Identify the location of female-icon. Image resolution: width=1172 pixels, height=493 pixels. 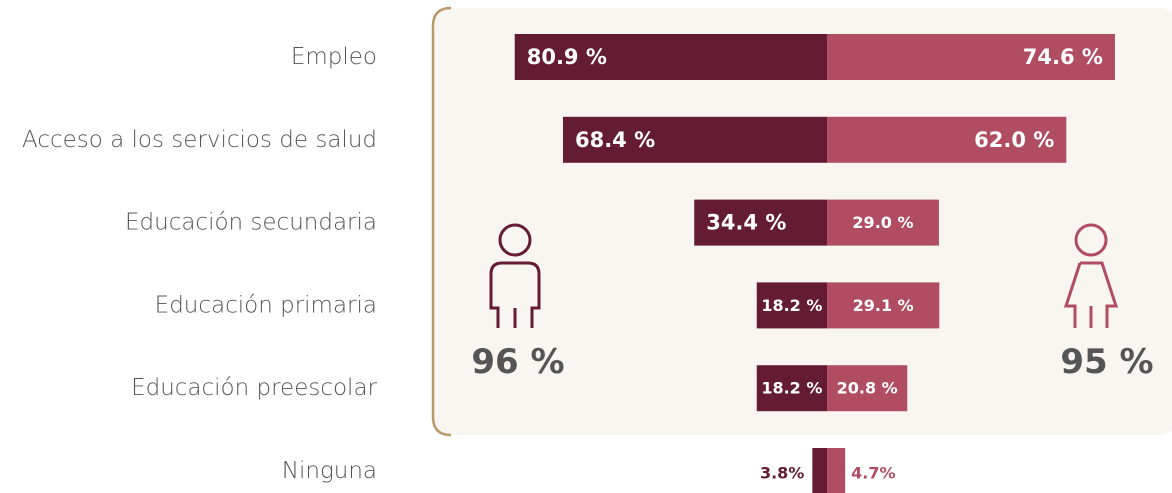
(1091, 275).